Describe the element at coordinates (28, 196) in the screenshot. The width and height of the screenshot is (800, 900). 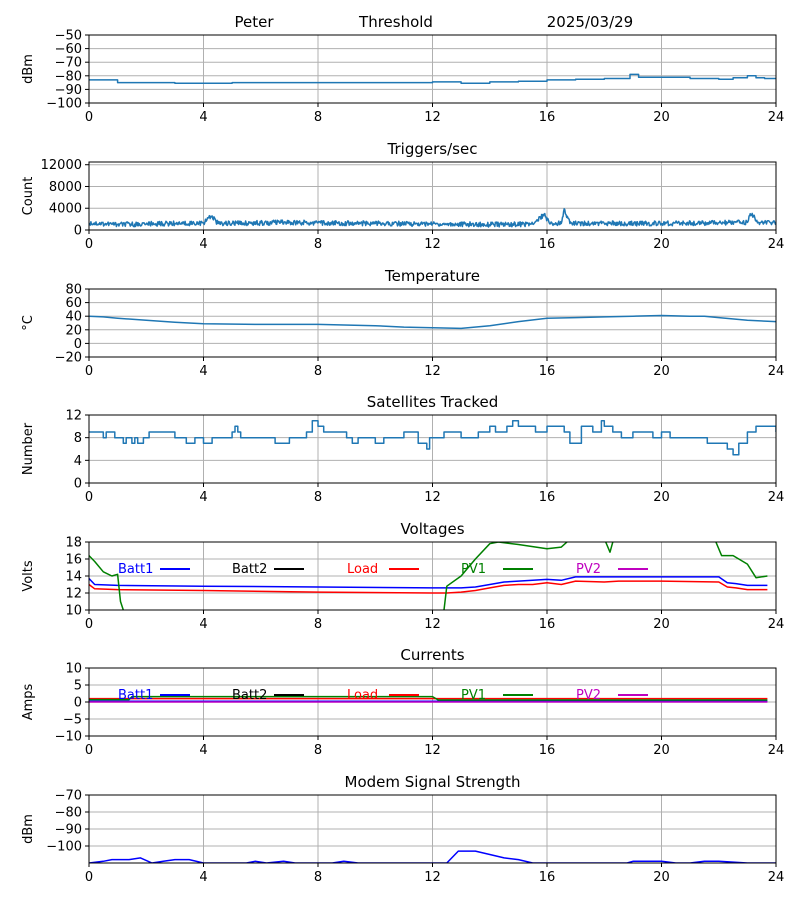
I see `y-axis-label: Count` at that location.